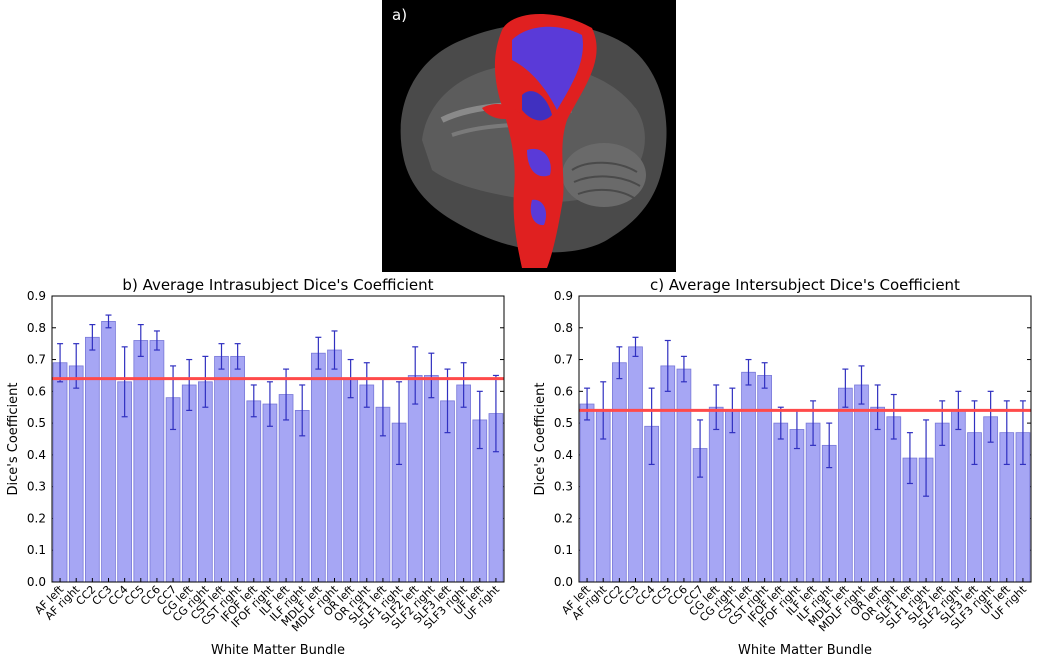 The width and height of the screenshot is (1055, 662). What do you see at coordinates (400, 15) in the screenshot?
I see `panel-a-label: a)` at bounding box center [400, 15].